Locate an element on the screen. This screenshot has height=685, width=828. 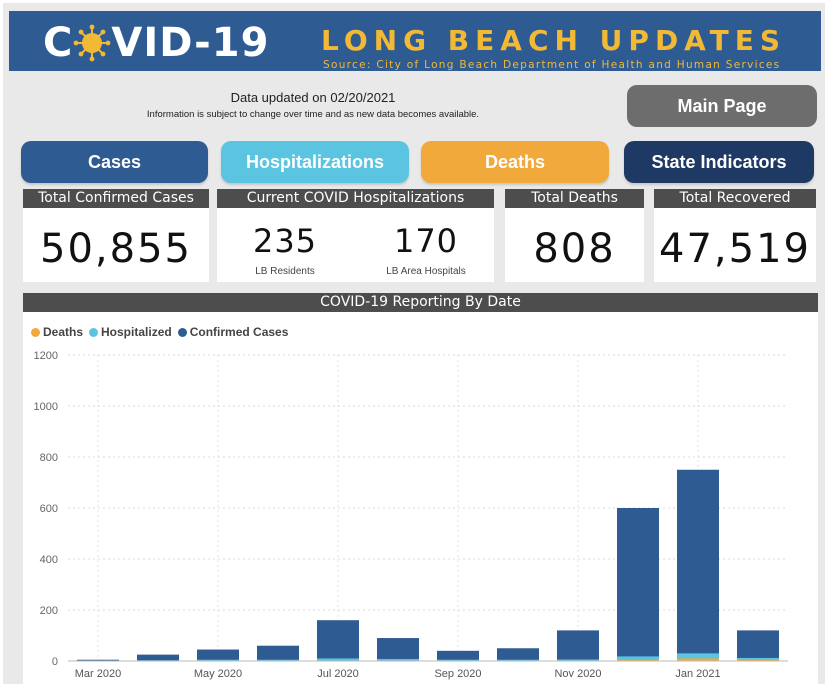
deaths-button: Deaths is located at coordinates (515, 162).